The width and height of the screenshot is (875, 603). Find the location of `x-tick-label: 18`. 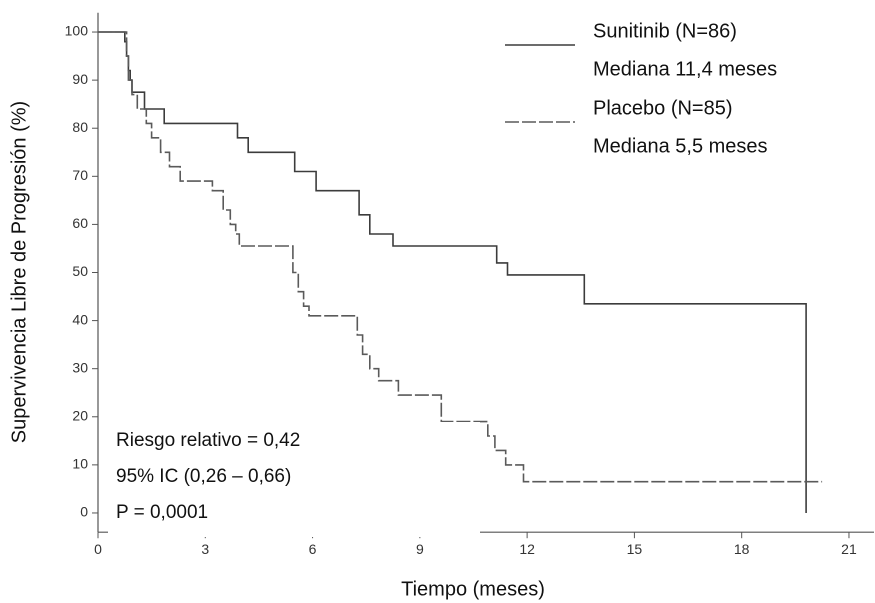

x-tick-label: 18 is located at coordinates (742, 549).